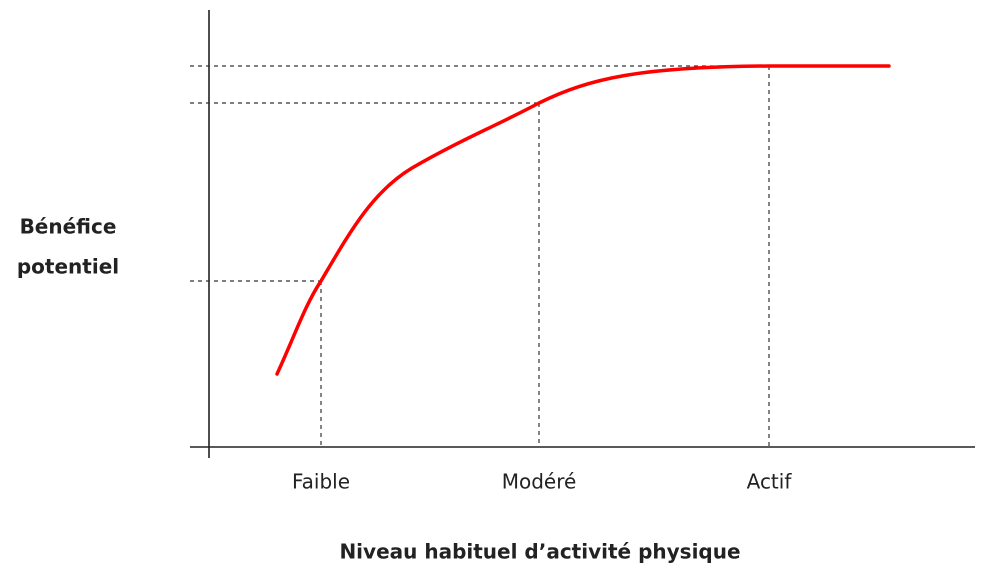 Image resolution: width=998 pixels, height=571 pixels. What do you see at coordinates (68, 267) in the screenshot?
I see `y-axis-label: potentiel` at bounding box center [68, 267].